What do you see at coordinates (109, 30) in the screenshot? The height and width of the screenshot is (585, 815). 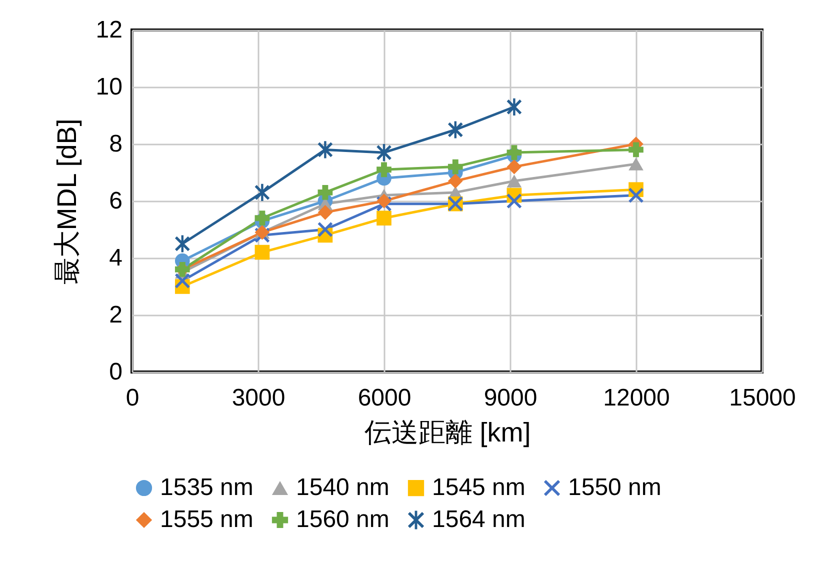 I see `y-tick-label: 12` at bounding box center [109, 30].